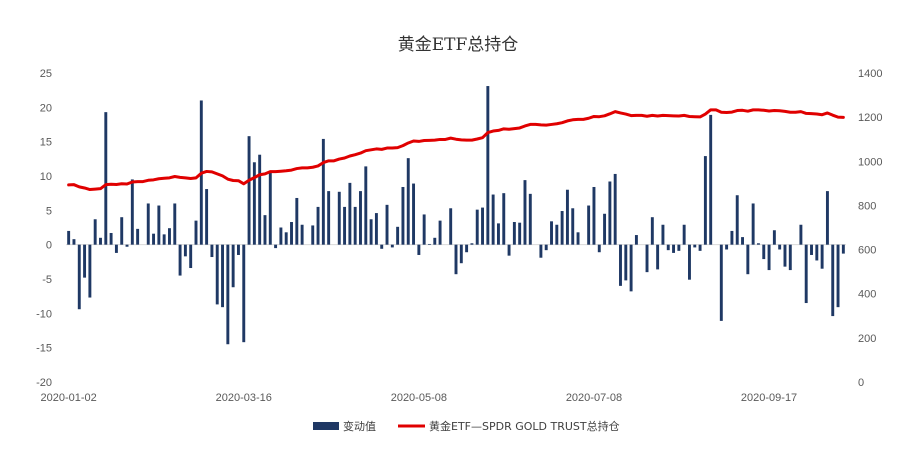  Describe the element at coordinates (524, 426) in the screenshot. I see `legend-label-holdings: 黄金ETF—SPDR GOLD TRUST总持仓` at that location.